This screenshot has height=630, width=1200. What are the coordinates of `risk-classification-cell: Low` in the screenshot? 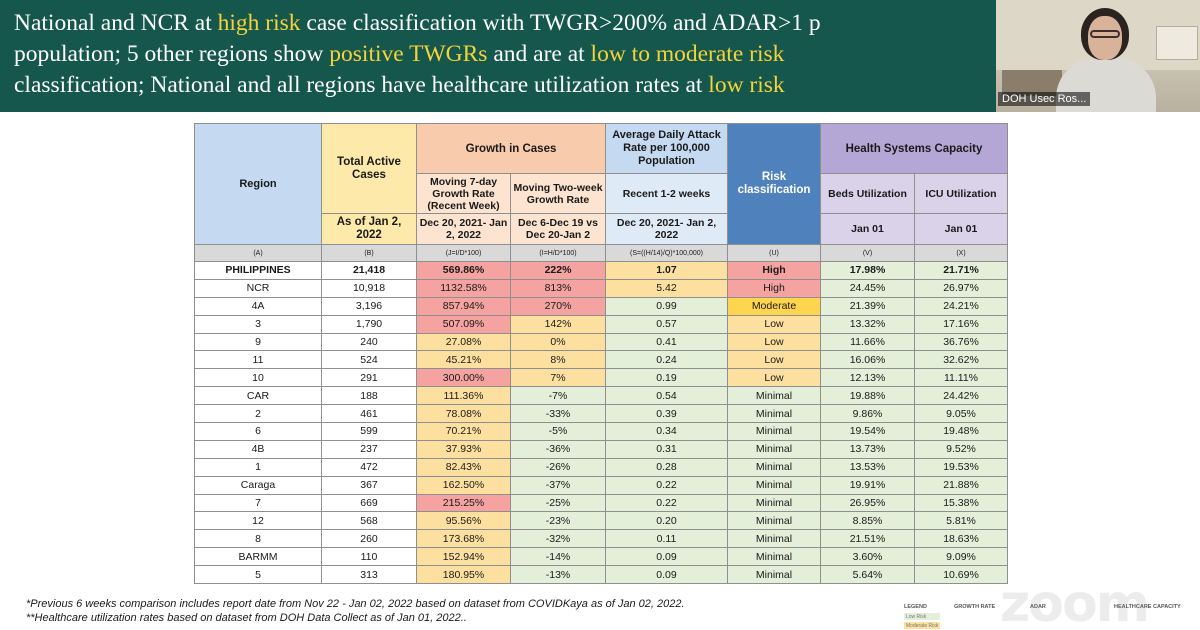 It's located at (774, 324).